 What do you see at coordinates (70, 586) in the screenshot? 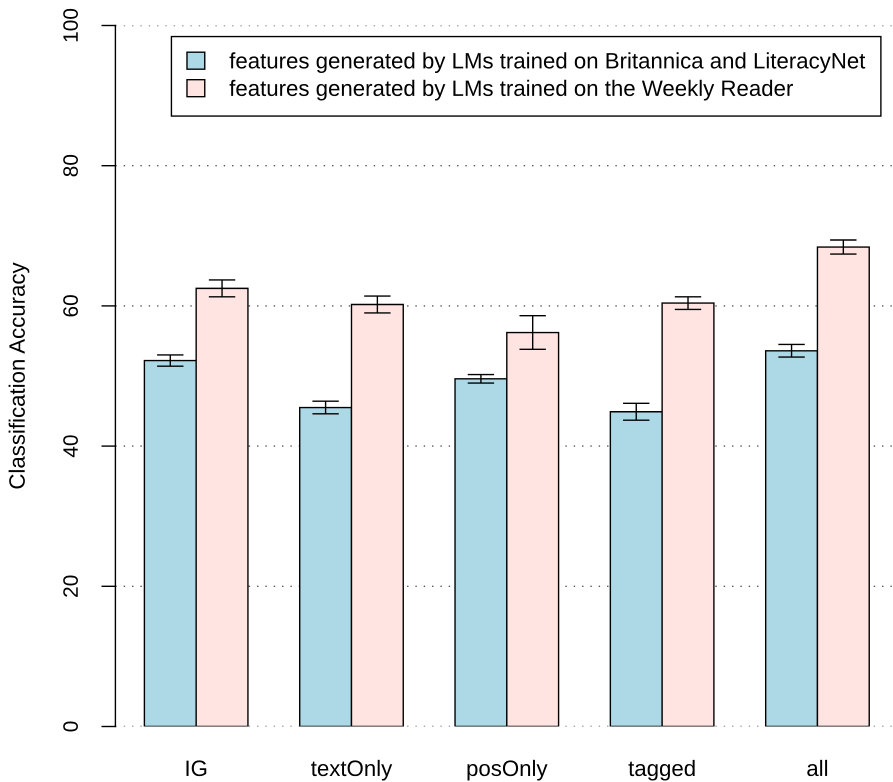
I see `y-tick-label: 20` at bounding box center [70, 586].